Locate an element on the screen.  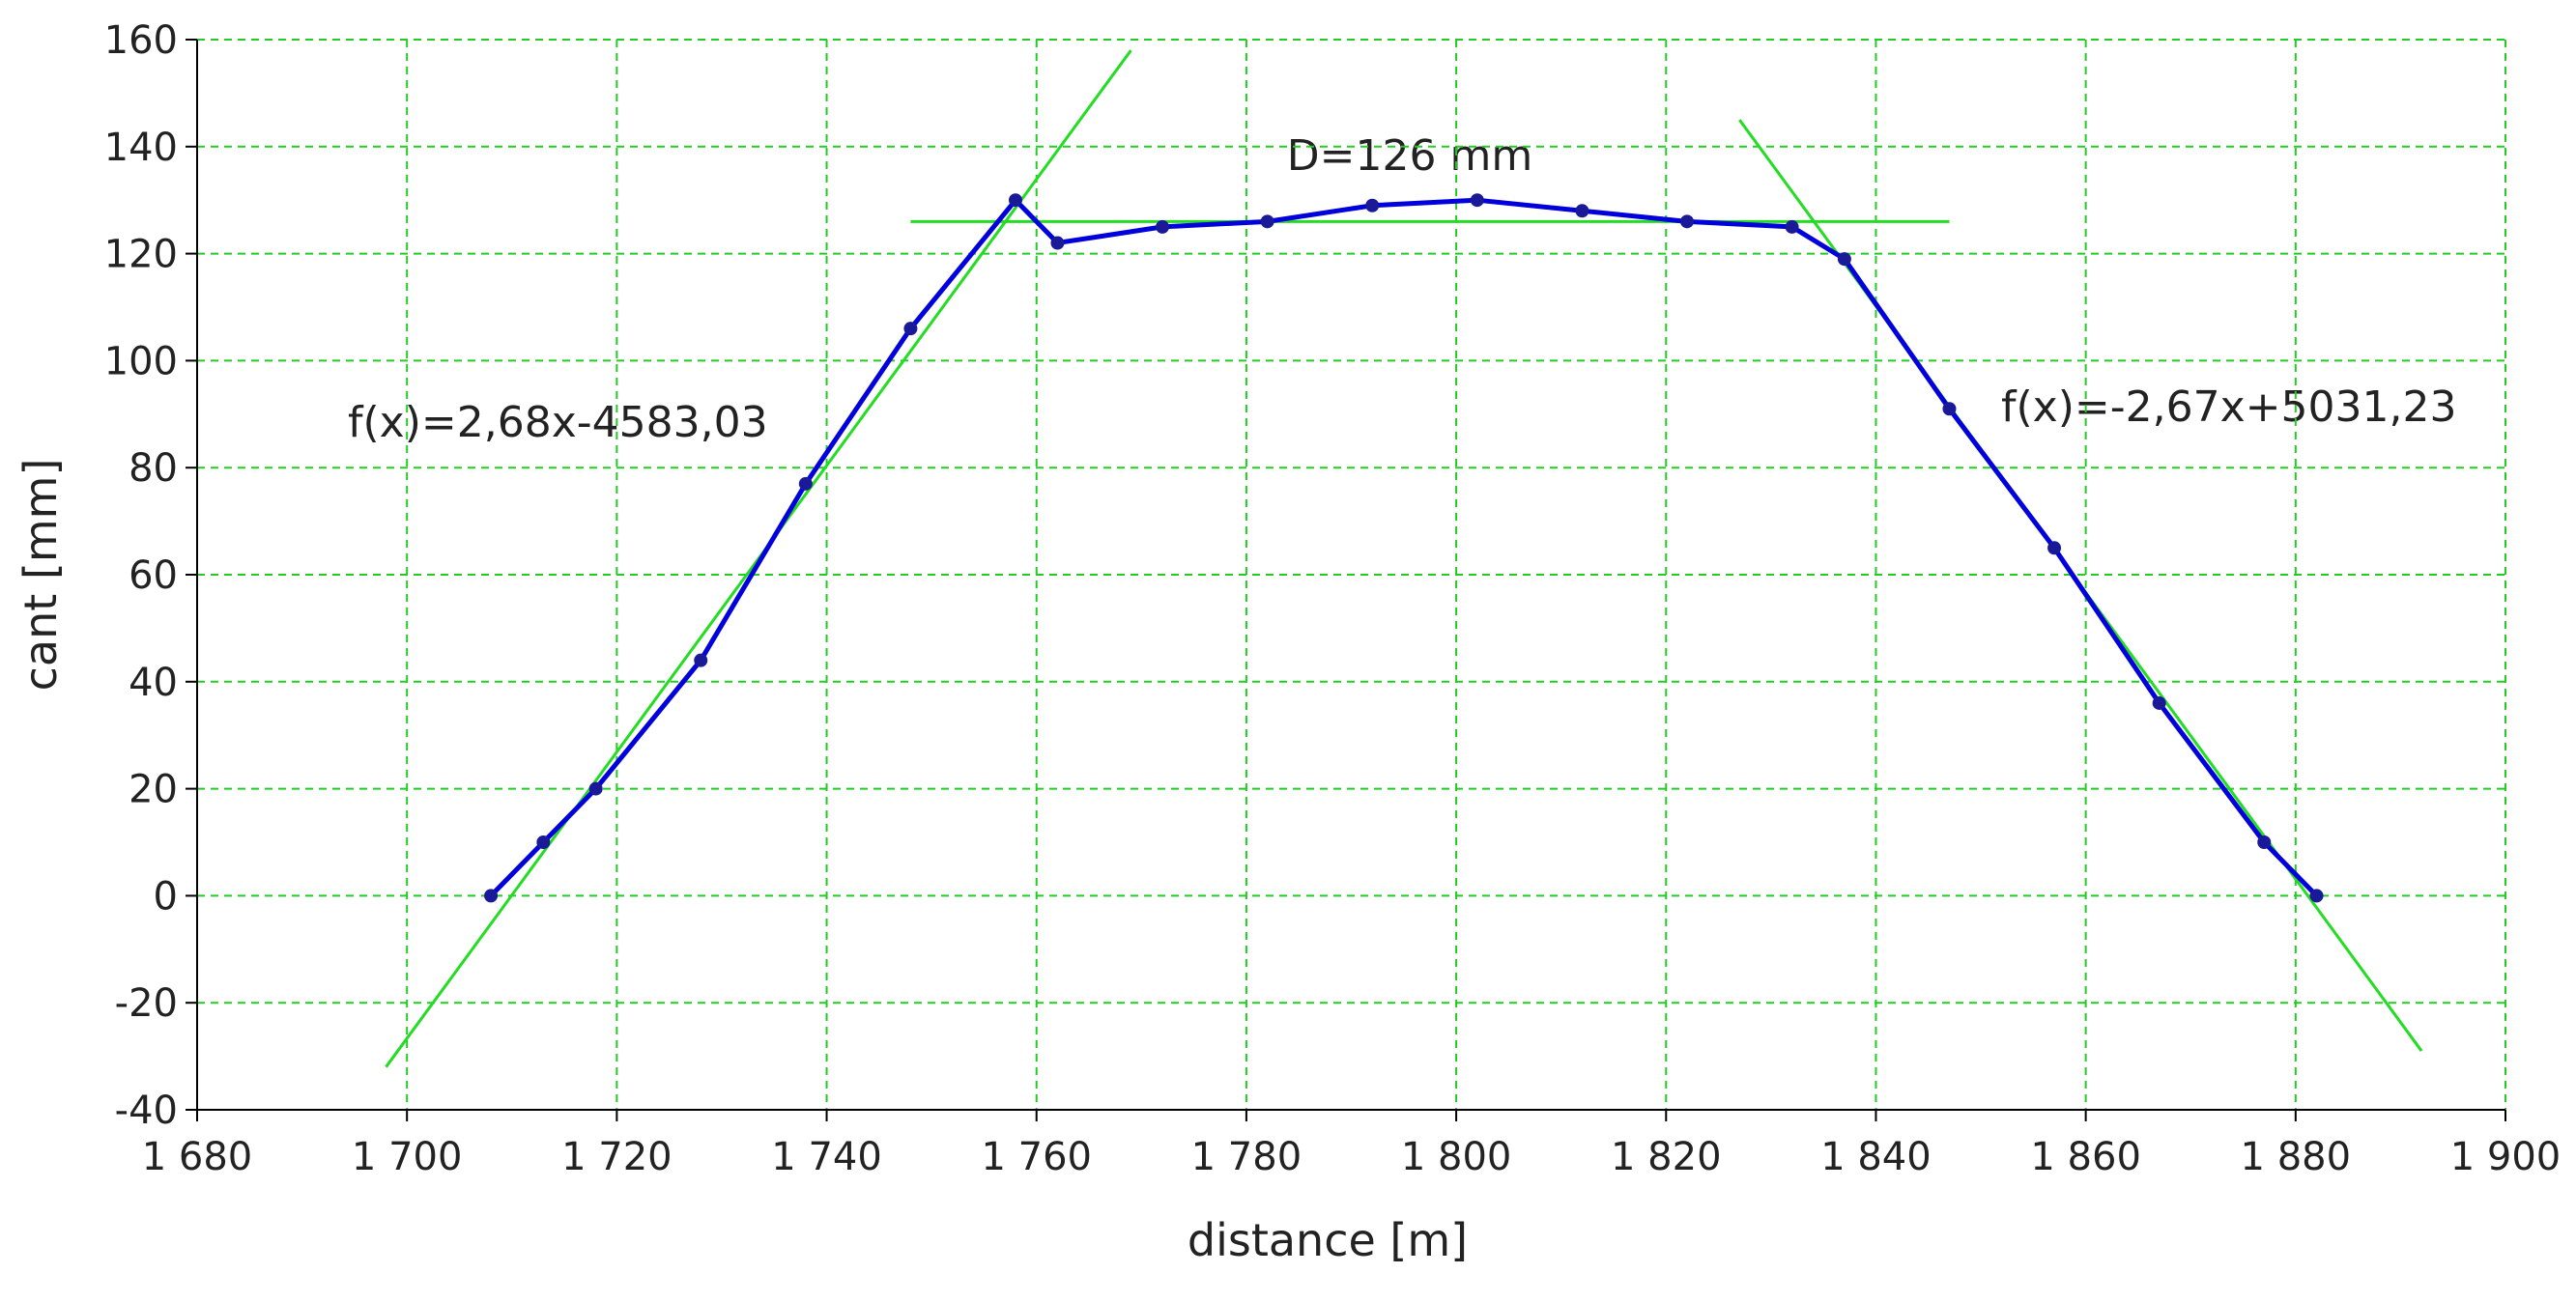
y-tick-label: 60 is located at coordinates (154, 576).